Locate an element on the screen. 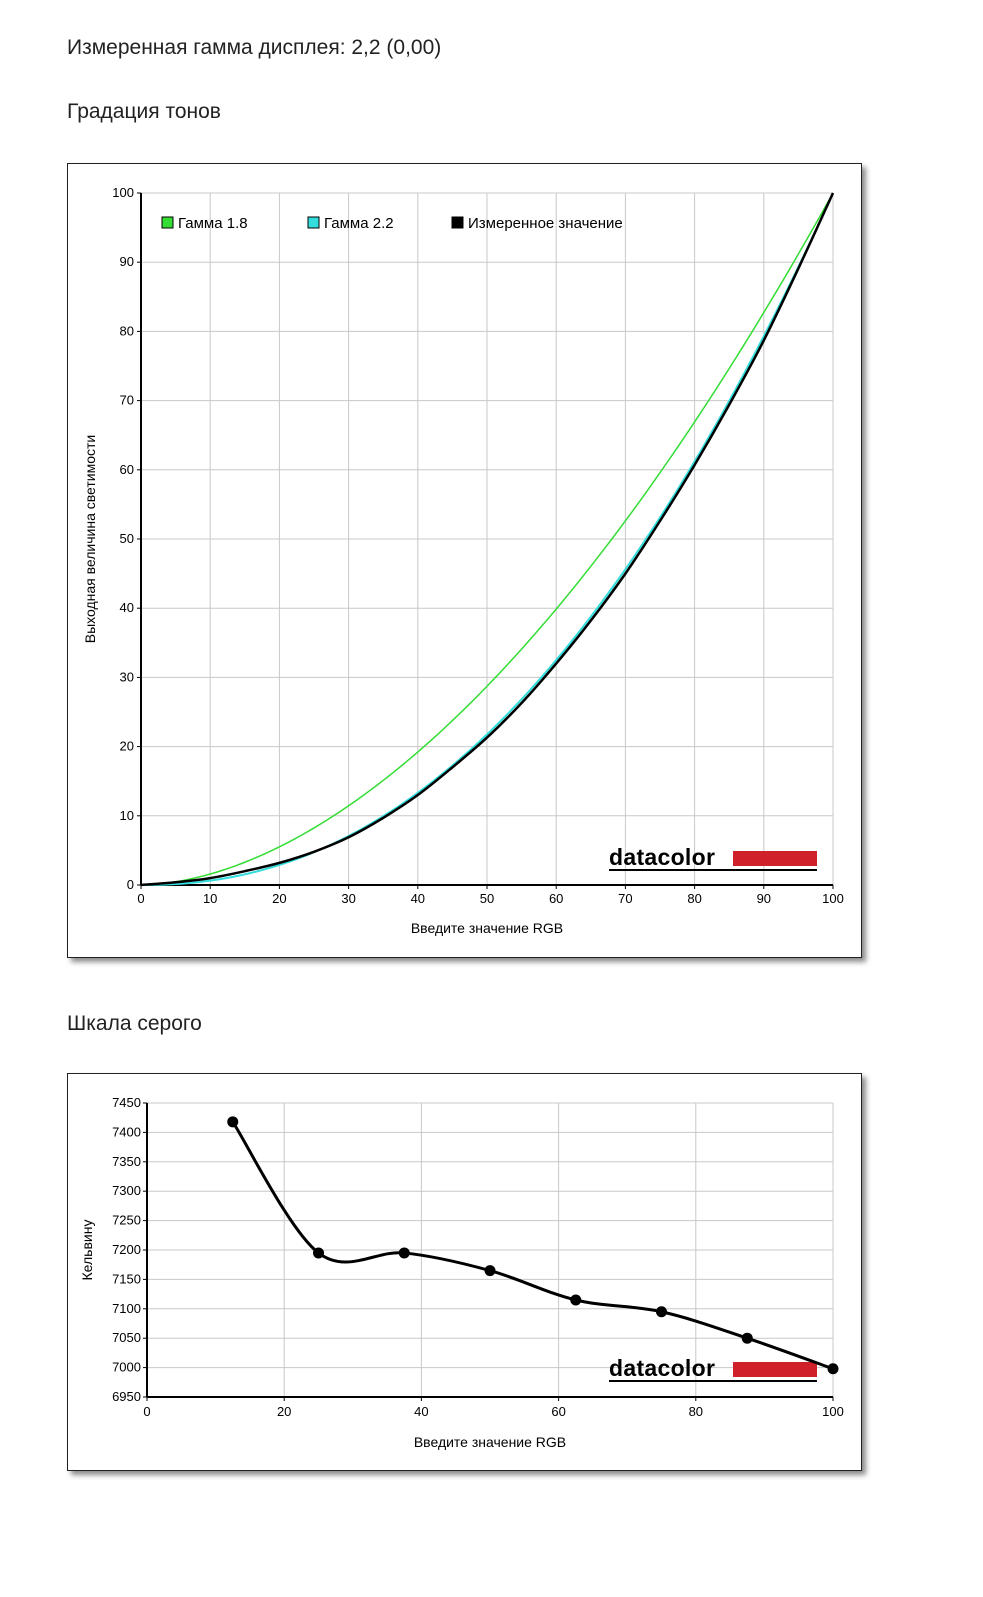  y-tick-label: 40 is located at coordinates (127, 607).